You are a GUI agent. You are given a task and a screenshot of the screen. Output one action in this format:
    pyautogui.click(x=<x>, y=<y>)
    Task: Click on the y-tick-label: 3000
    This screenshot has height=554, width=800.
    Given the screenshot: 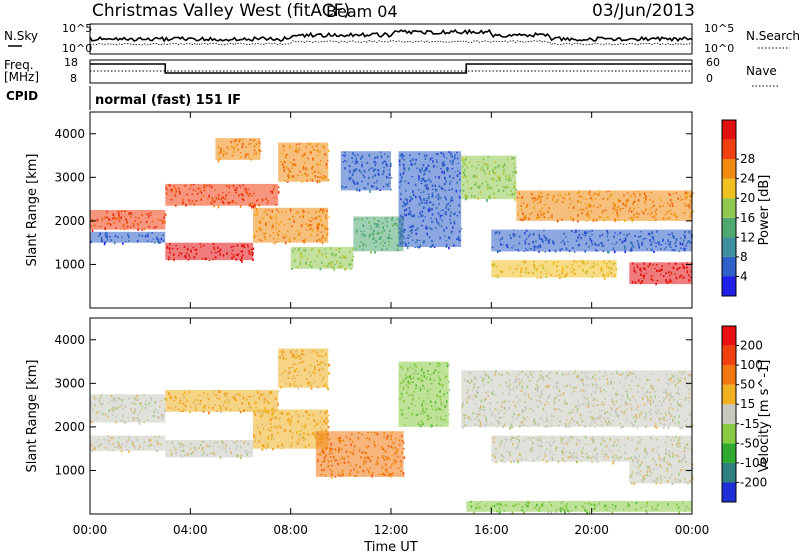 What is the action you would take?
    pyautogui.click(x=69, y=177)
    